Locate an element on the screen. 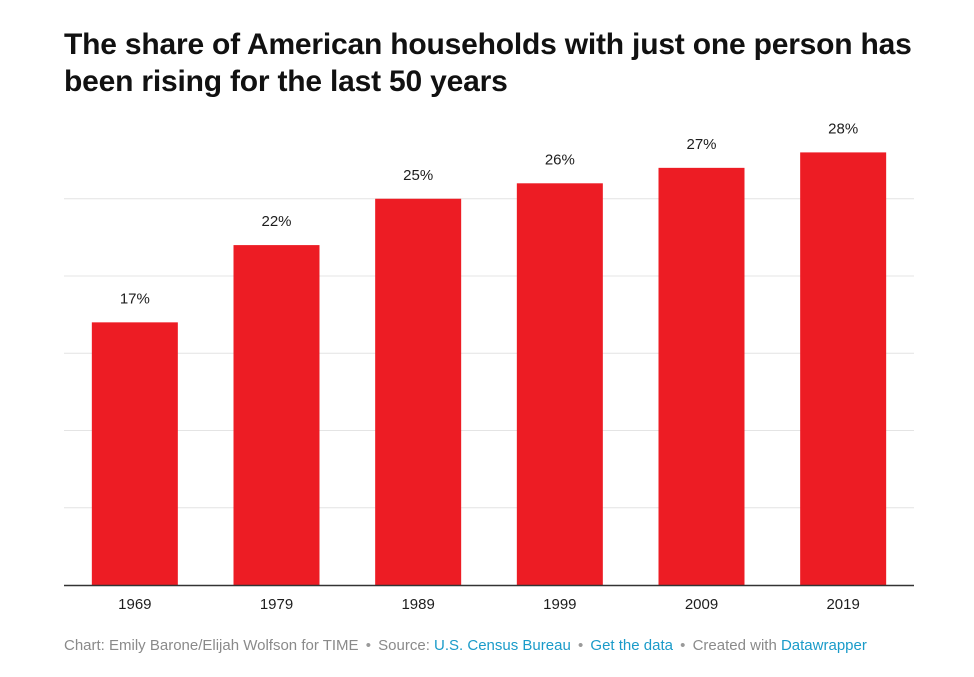 The width and height of the screenshot is (974, 677). get-data-link: Get the data is located at coordinates (631, 645).